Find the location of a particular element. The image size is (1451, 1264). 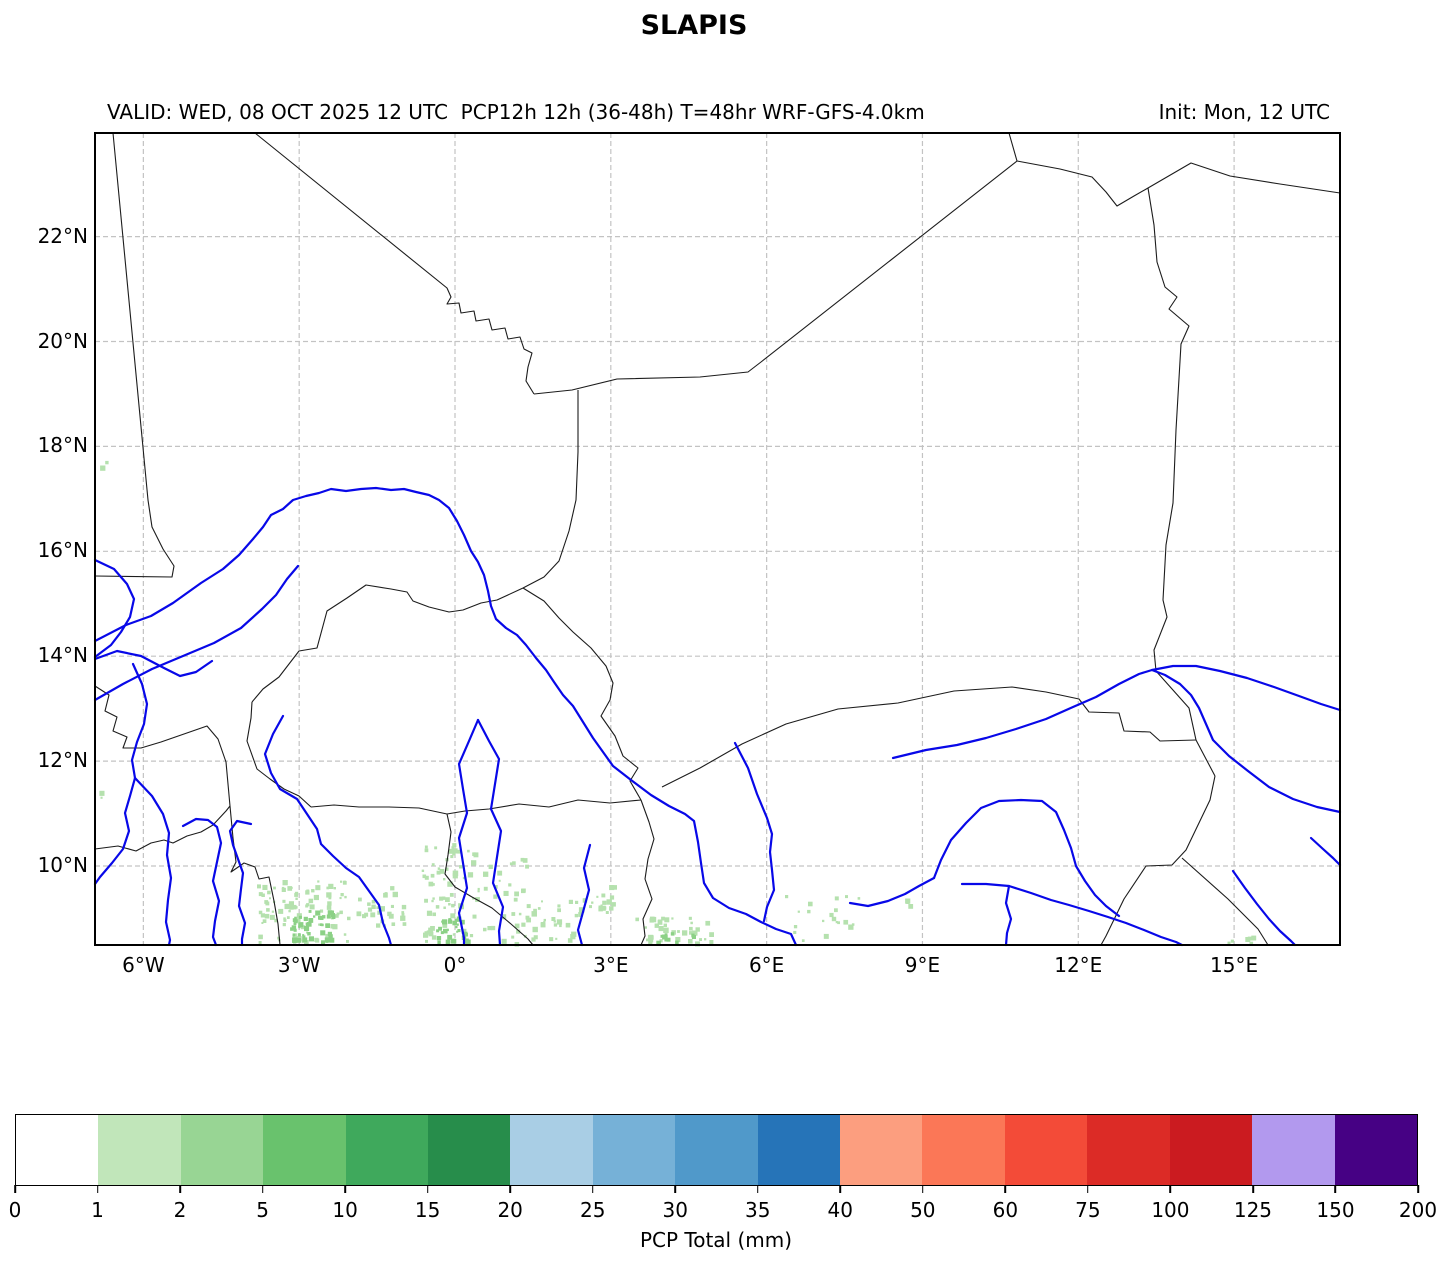

colorbar-tick-label: 1 is located at coordinates (97, 1210).